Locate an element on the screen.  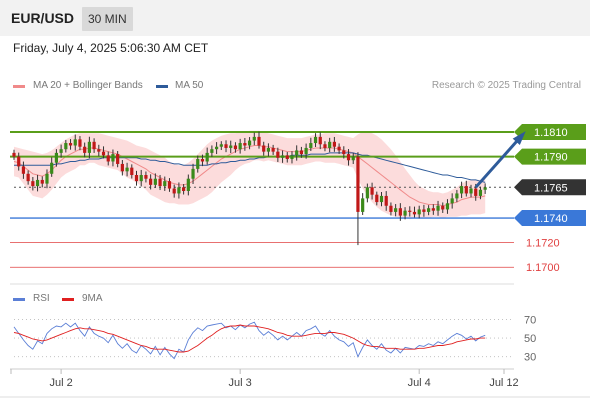
ma9-legend-swatch is located at coordinates (68, 299).